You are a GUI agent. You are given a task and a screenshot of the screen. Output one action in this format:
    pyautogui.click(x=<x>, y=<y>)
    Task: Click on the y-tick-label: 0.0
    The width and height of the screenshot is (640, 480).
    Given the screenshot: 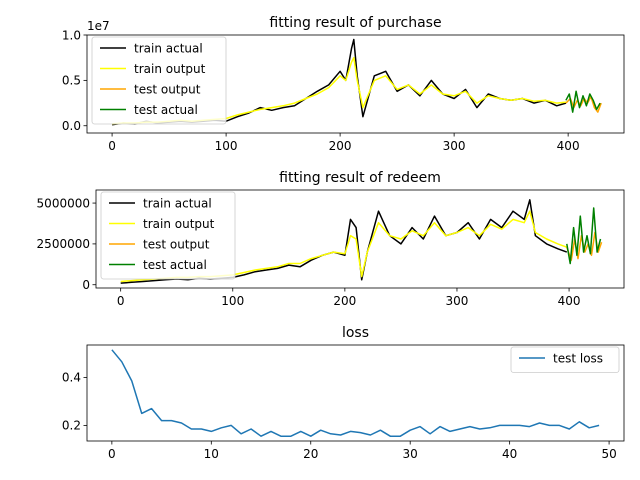 What is the action you would take?
    pyautogui.click(x=71, y=126)
    